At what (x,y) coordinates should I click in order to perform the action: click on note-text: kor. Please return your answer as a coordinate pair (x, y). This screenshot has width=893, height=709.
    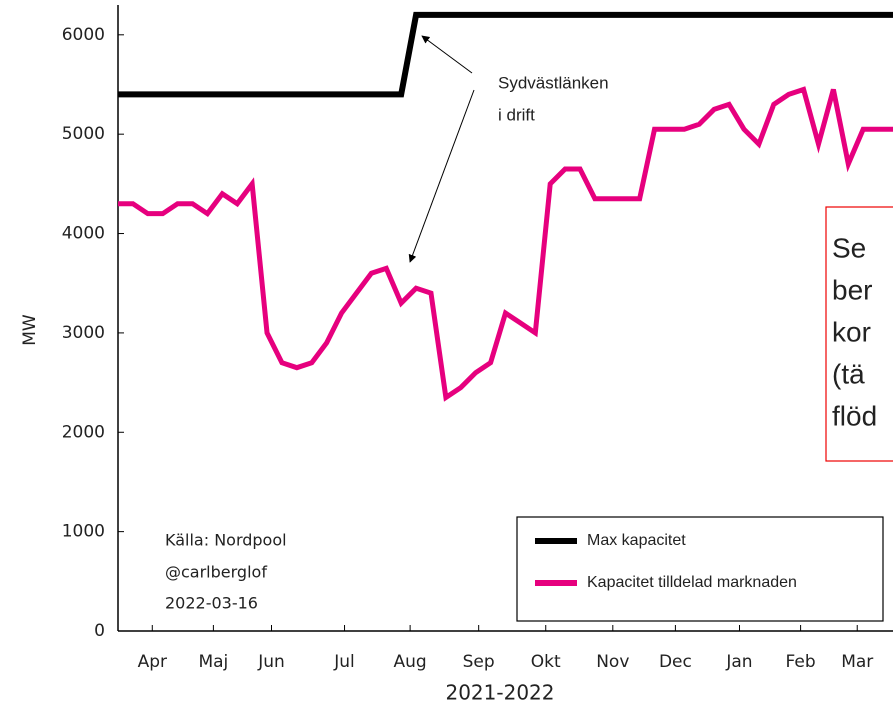
    Looking at the image, I should click on (851, 331).